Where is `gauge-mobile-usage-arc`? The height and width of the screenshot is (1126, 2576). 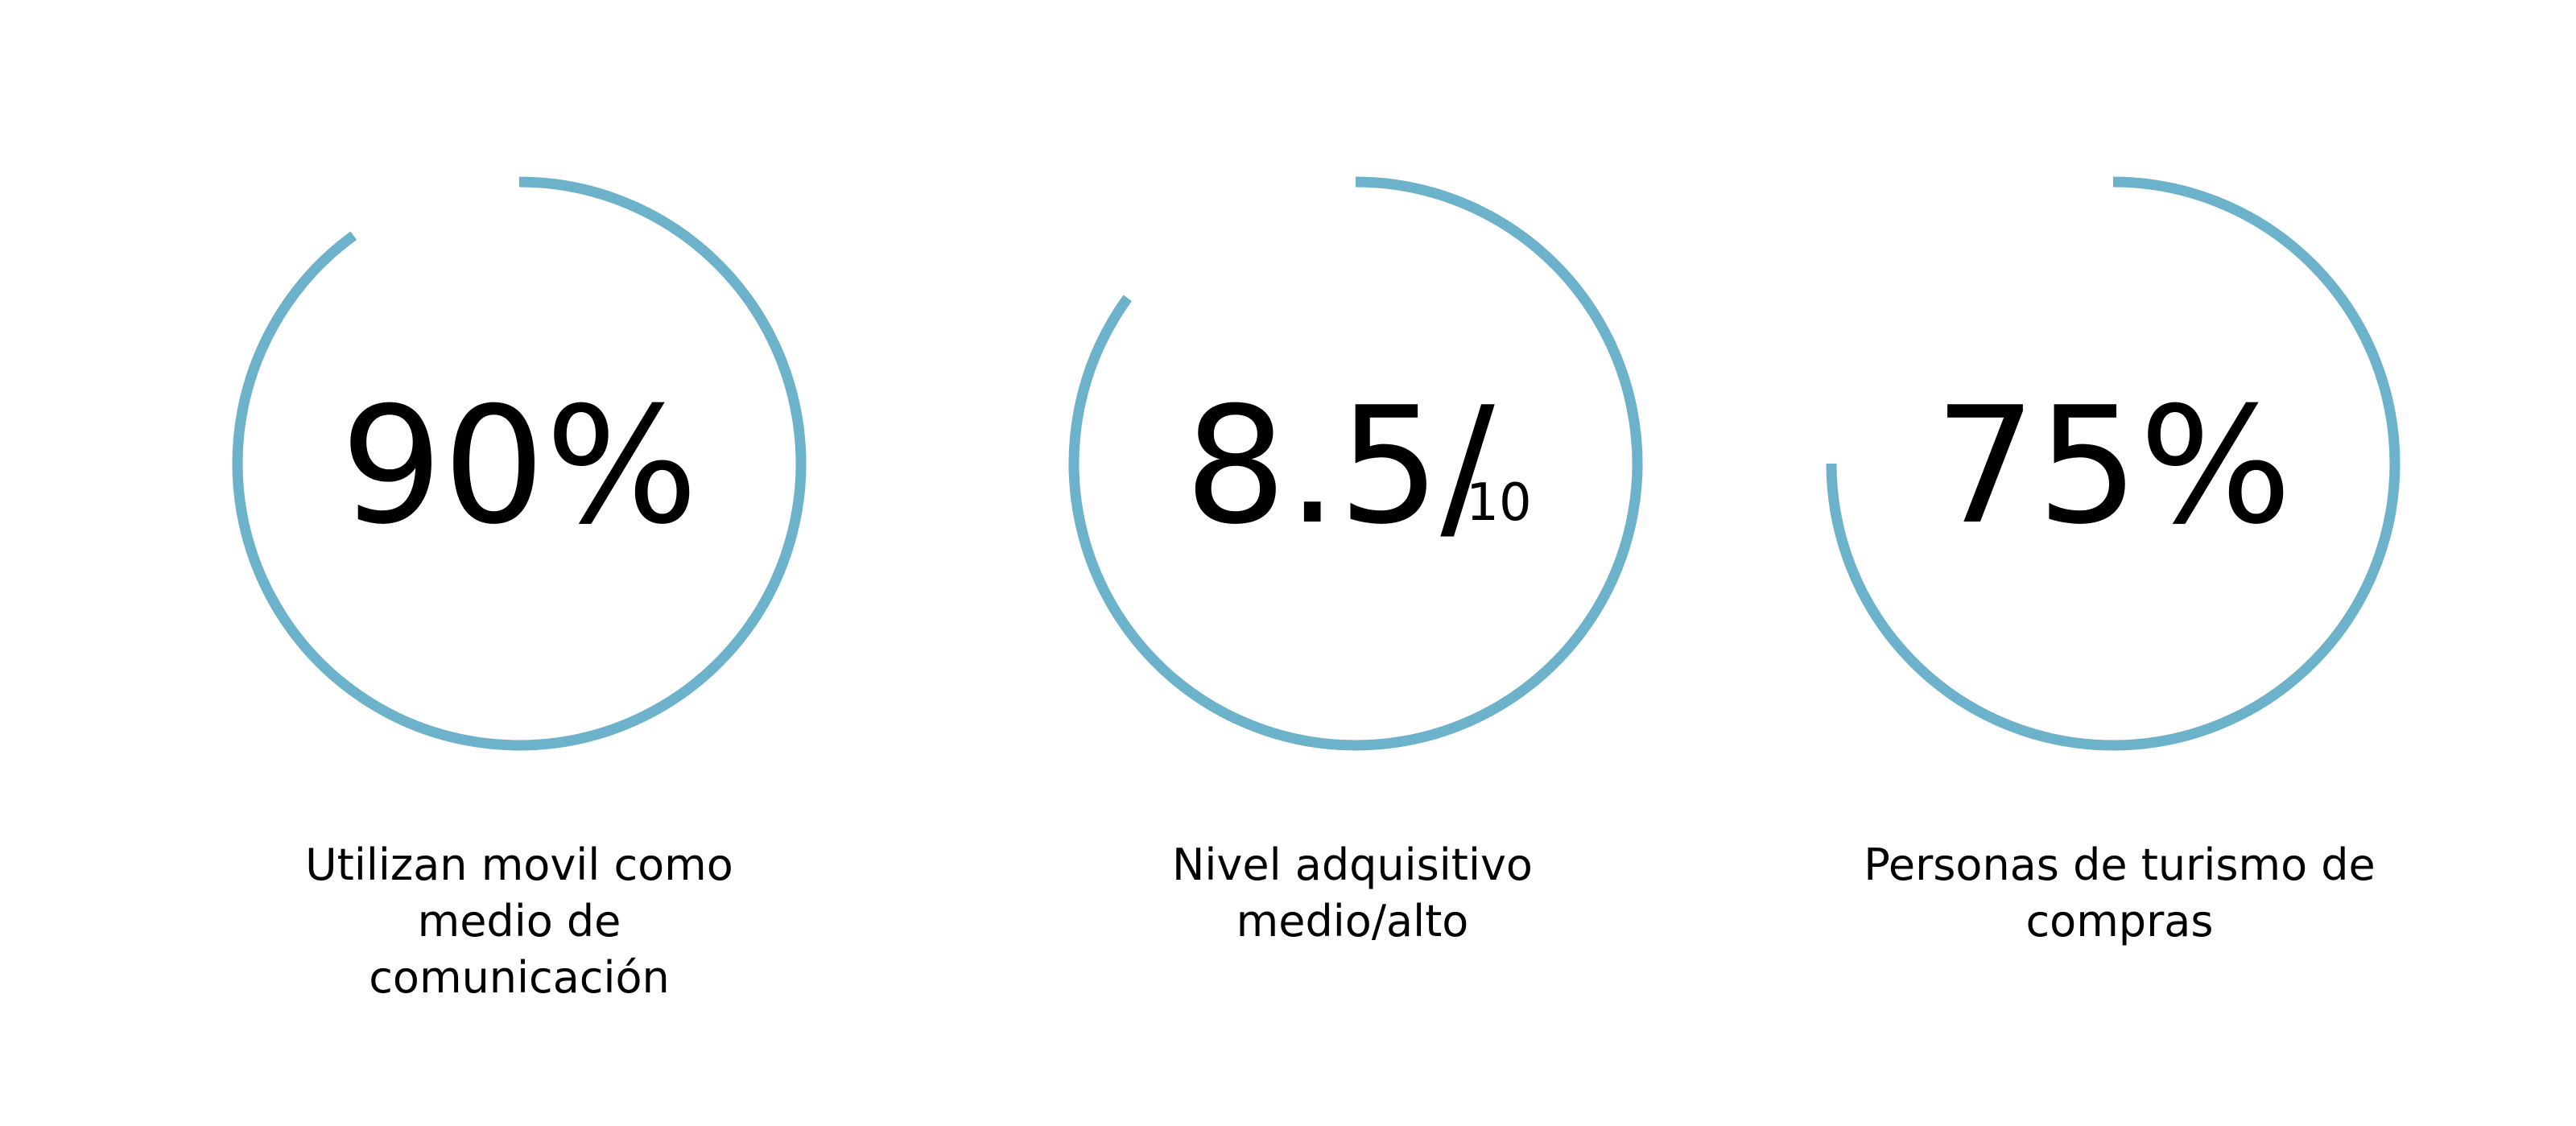
gauge-mobile-usage-arc is located at coordinates (519, 464).